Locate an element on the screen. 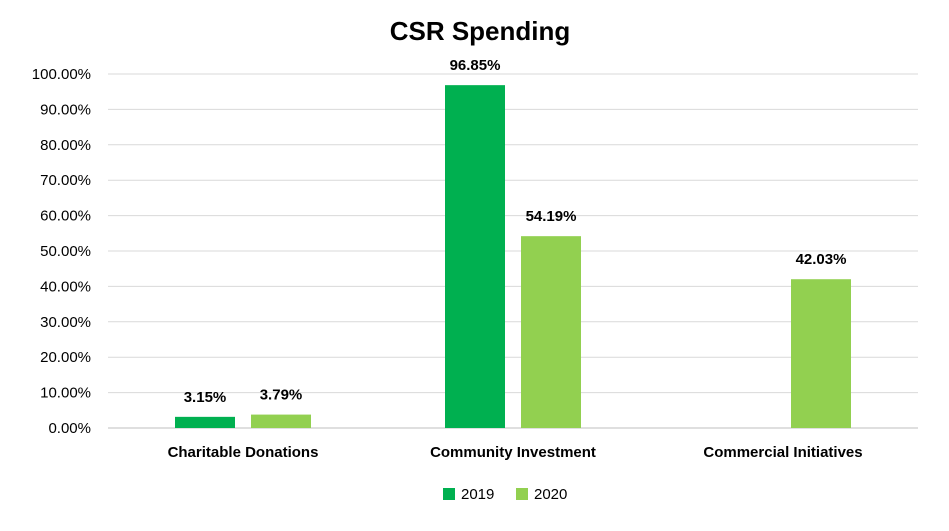 The image size is (949, 531). y-tick-label: 60.00% is located at coordinates (65, 216).